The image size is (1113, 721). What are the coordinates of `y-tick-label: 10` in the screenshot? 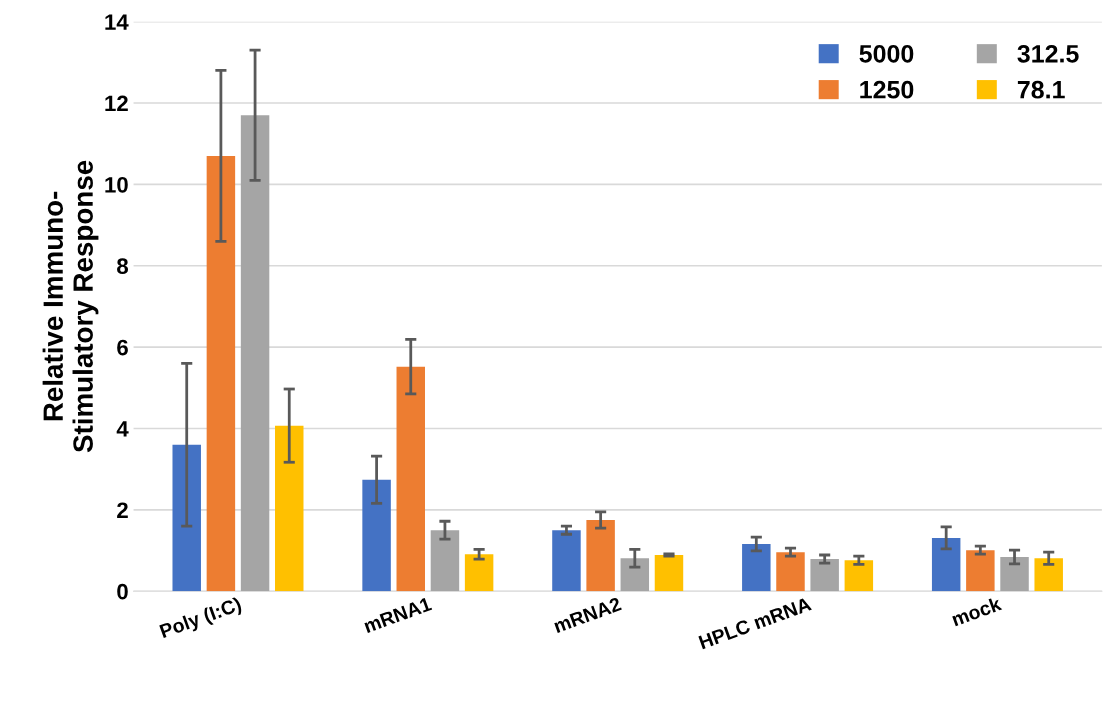 It's located at (116, 184).